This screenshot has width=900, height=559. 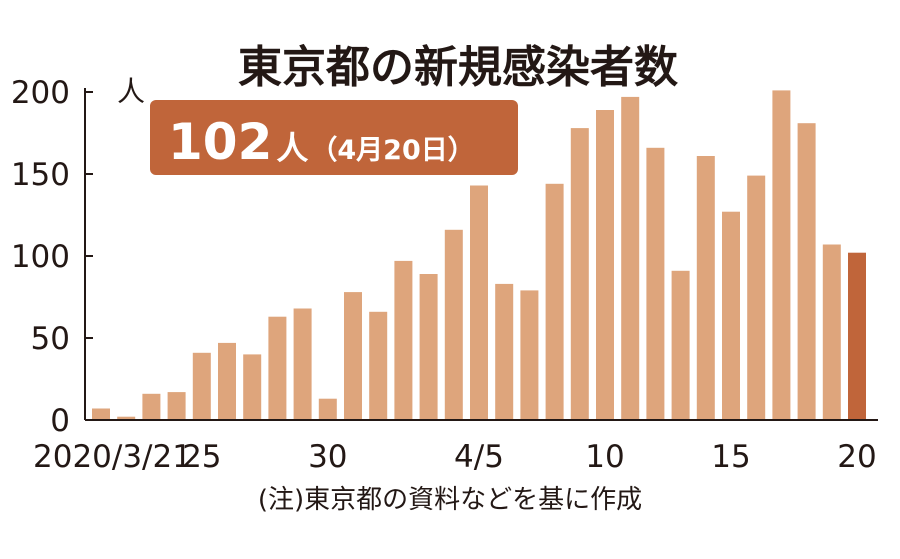 I want to click on y-tick-label-200: 200, so click(x=40, y=93).